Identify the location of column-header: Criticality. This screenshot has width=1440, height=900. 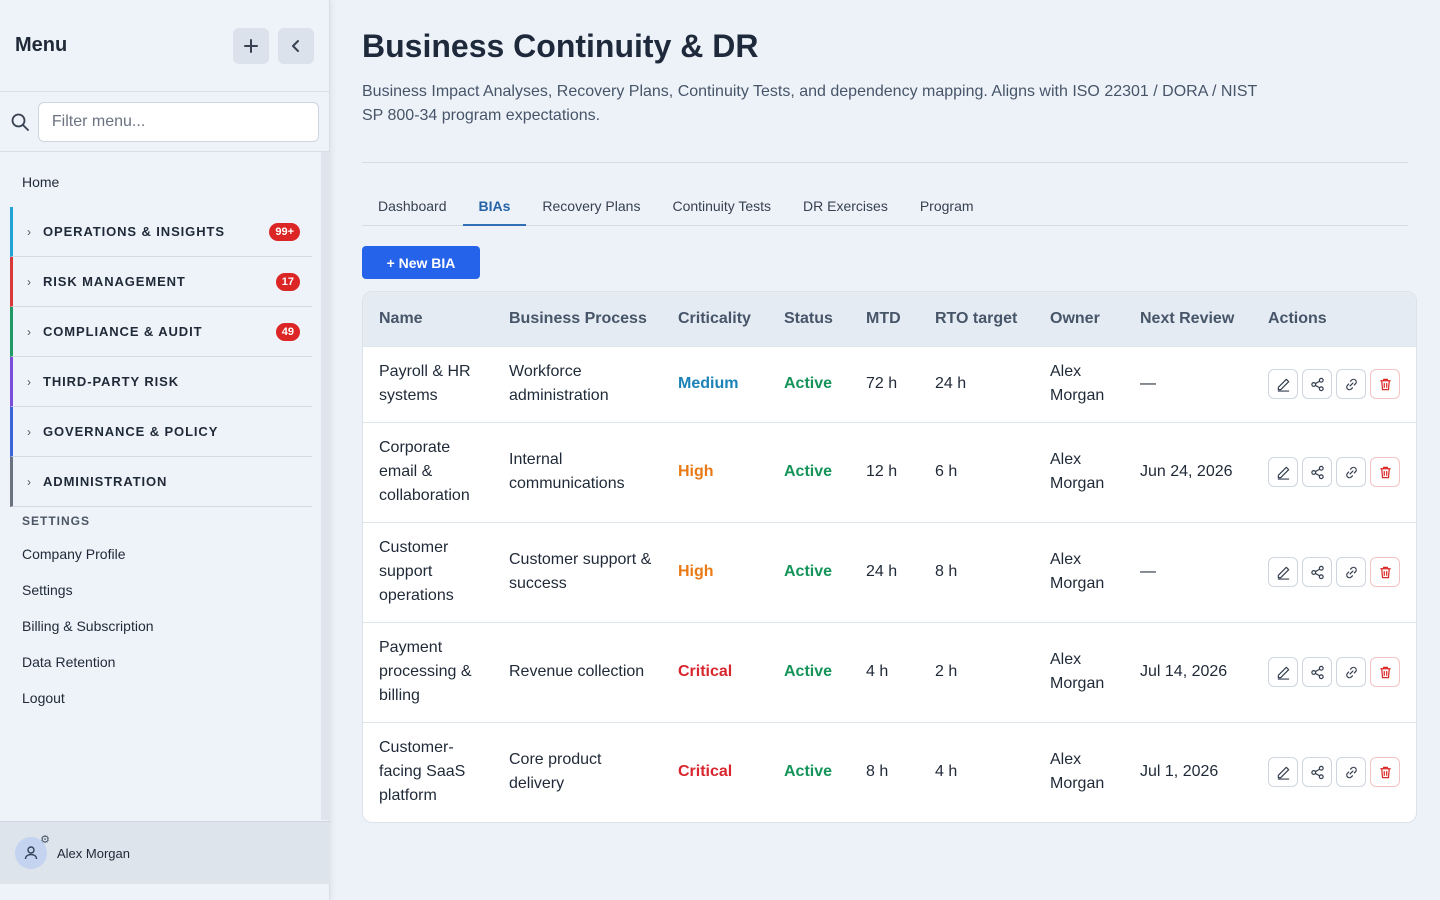
(714, 318).